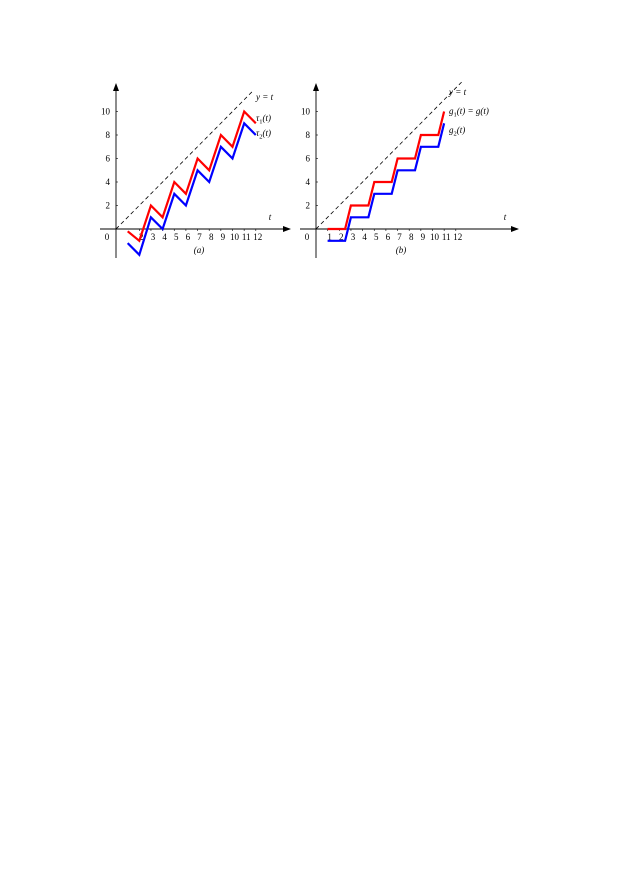 Image resolution: width=620 pixels, height=877 pixels. Describe the element at coordinates (329, 237) in the screenshot. I see `x-tick-label: 1` at that location.